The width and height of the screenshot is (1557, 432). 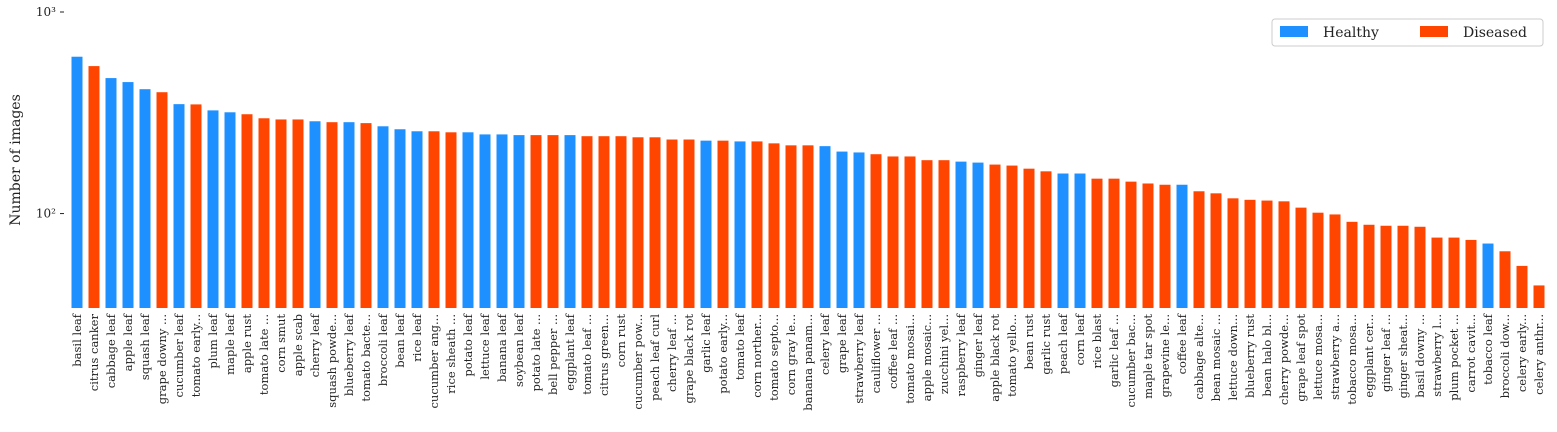 What do you see at coordinates (230, 344) in the screenshot?
I see `x-tick-label: maple leaf` at bounding box center [230, 344].